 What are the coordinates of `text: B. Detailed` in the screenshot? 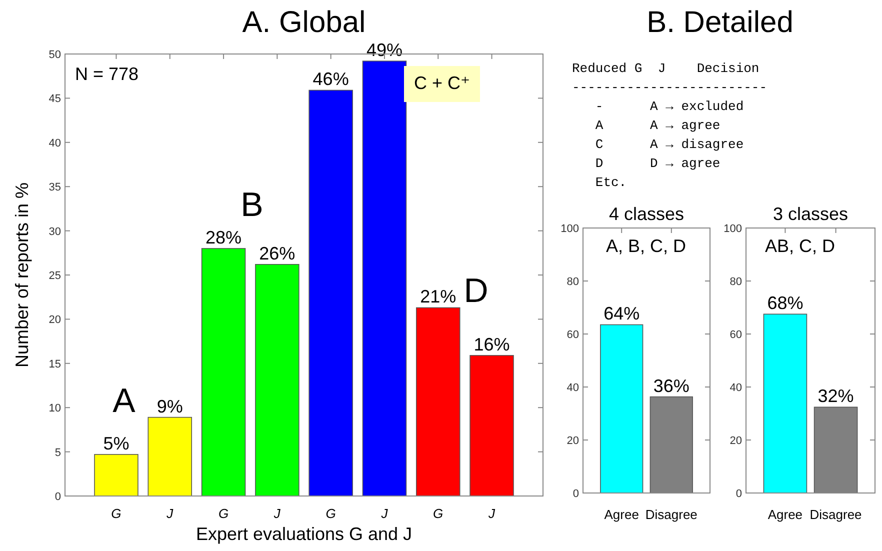 It's located at (720, 22).